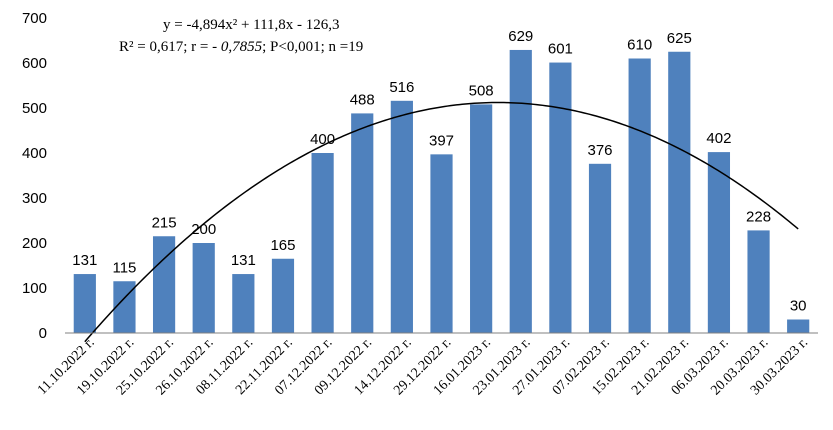 The height and width of the screenshot is (430, 833). What do you see at coordinates (362, 223) in the screenshot?
I see `bar-09-12-2022` at bounding box center [362, 223].